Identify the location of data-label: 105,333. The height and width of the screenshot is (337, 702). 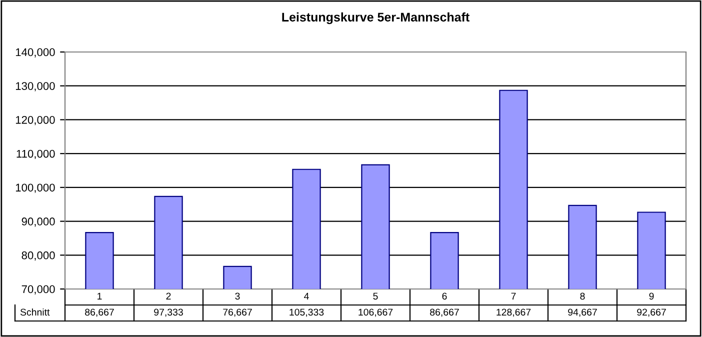
(307, 312).